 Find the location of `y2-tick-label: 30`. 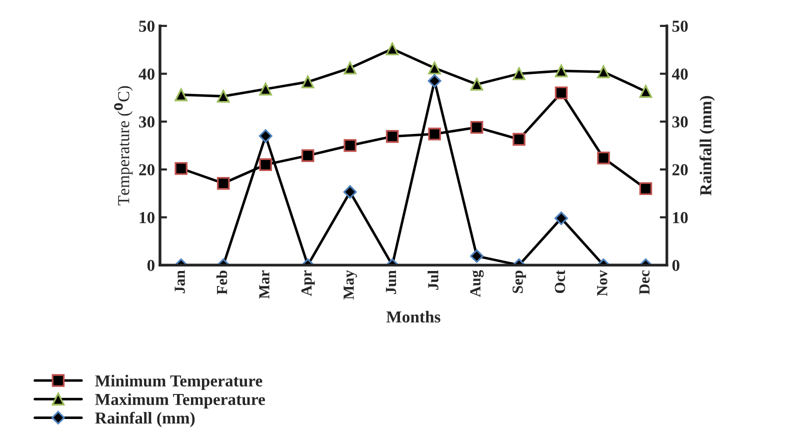

y2-tick-label: 30 is located at coordinates (680, 122).